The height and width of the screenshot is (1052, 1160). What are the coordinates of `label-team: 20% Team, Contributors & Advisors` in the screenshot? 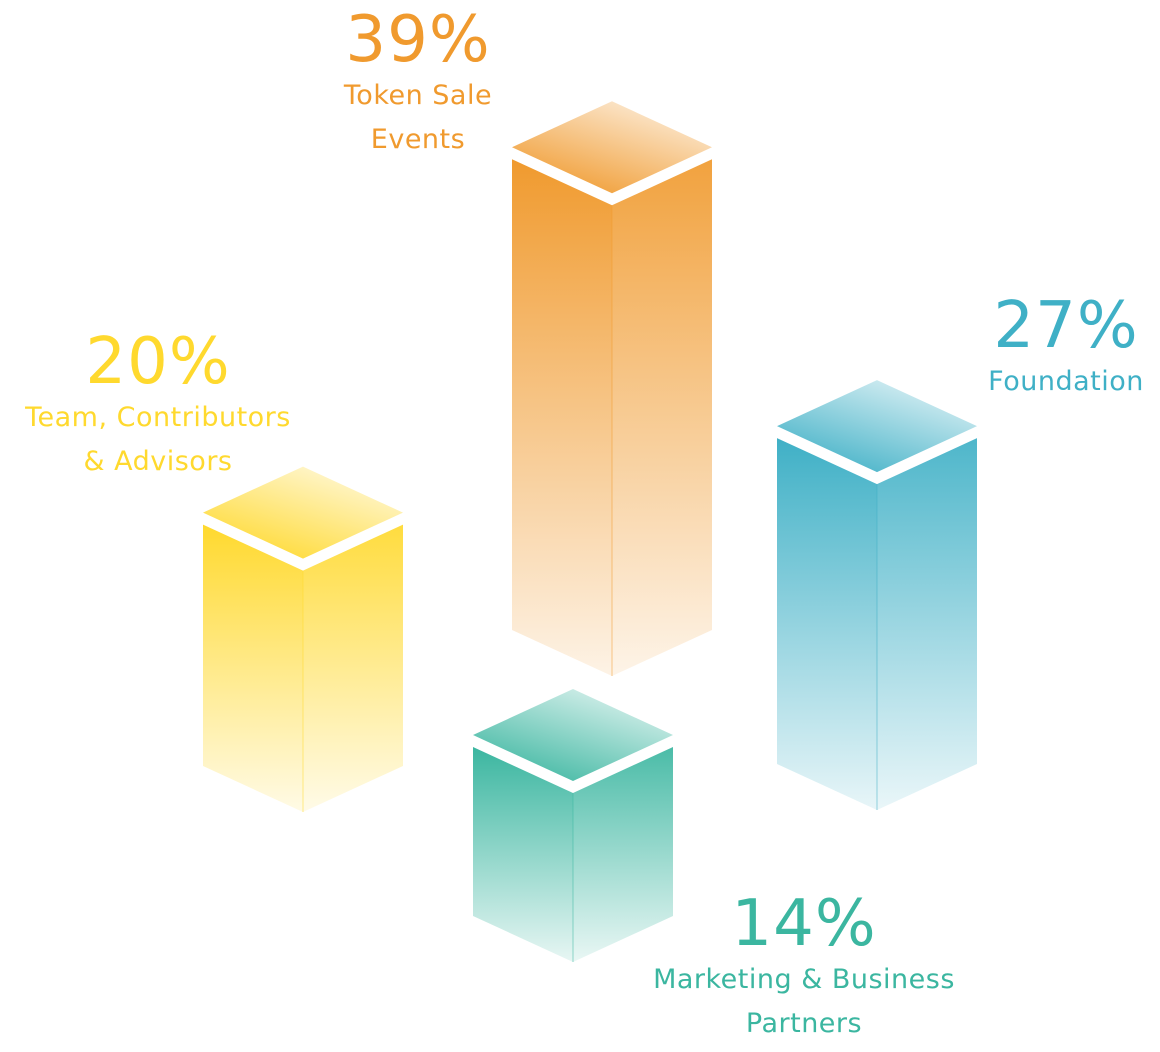 It's located at (158, 406).